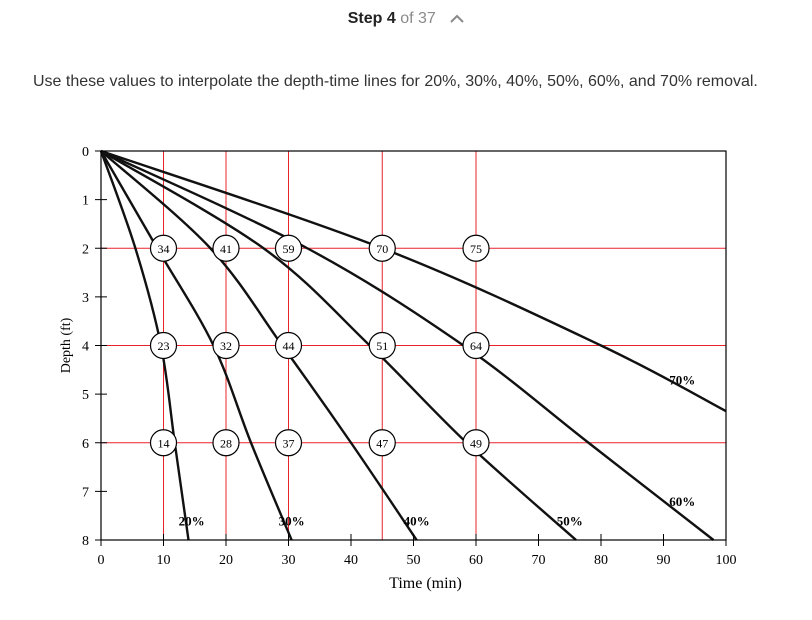  Describe the element at coordinates (292, 520) in the screenshot. I see `series-label: 30%` at that location.